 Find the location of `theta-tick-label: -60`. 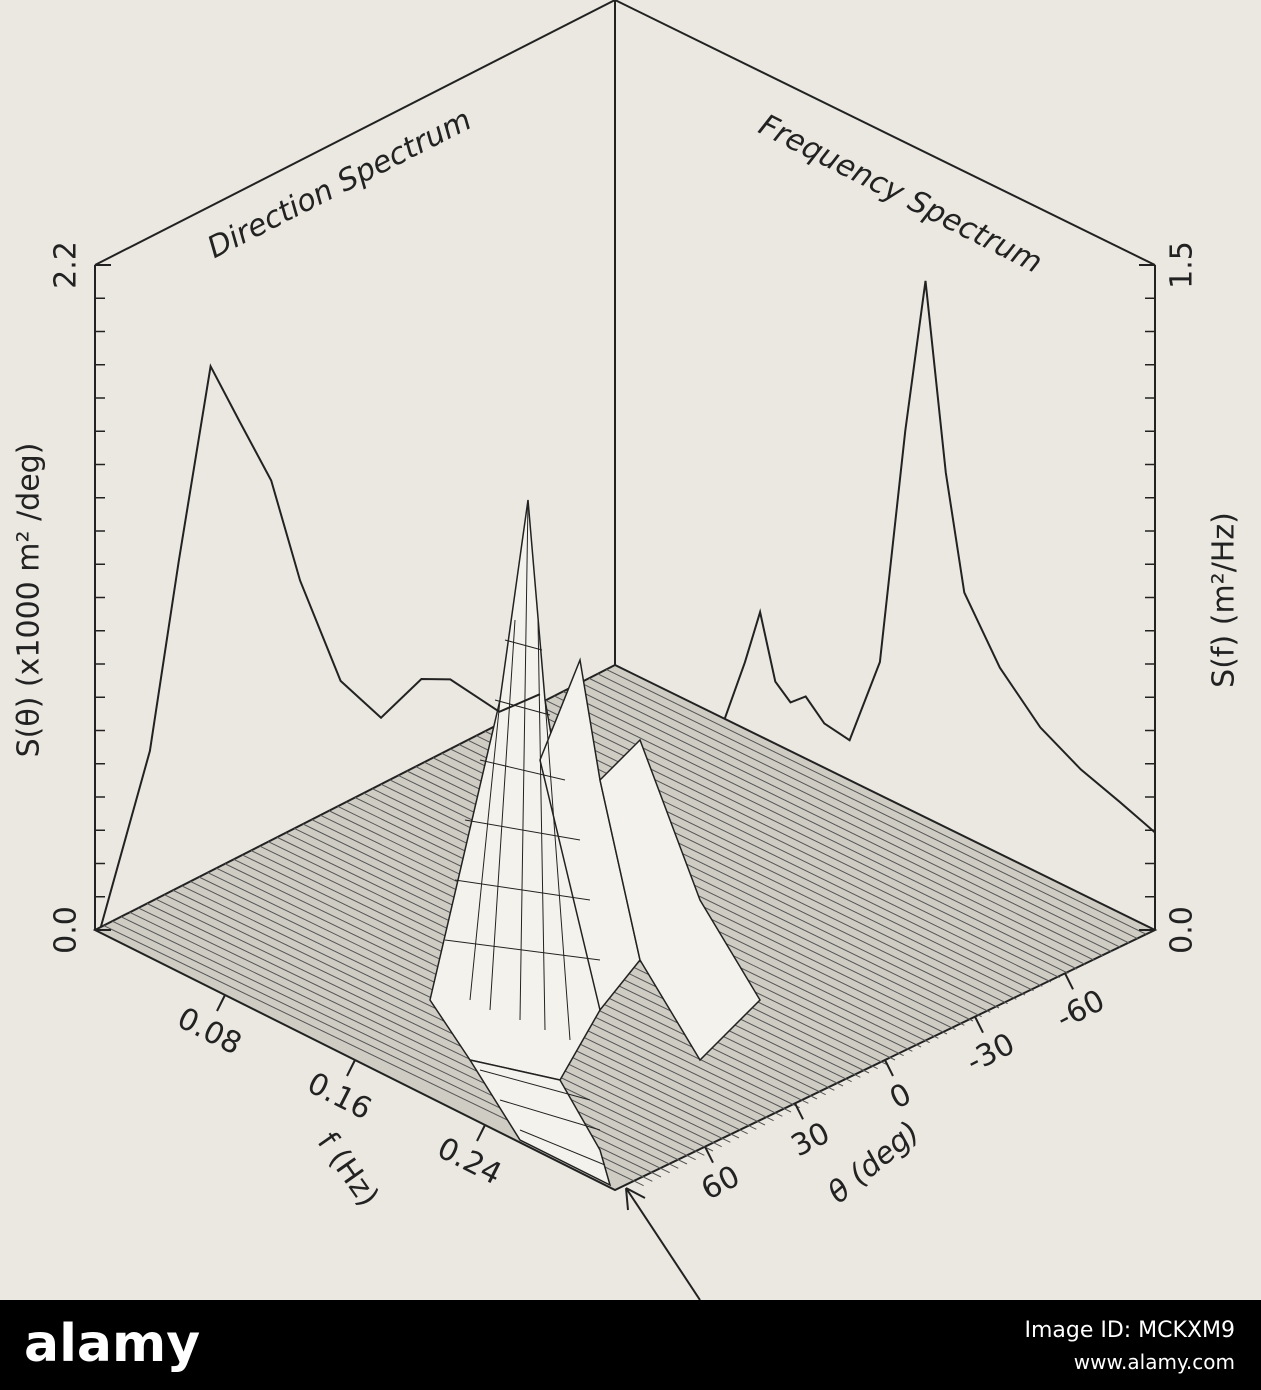

theta-tick-label: -60 is located at coordinates (1081, 1009).